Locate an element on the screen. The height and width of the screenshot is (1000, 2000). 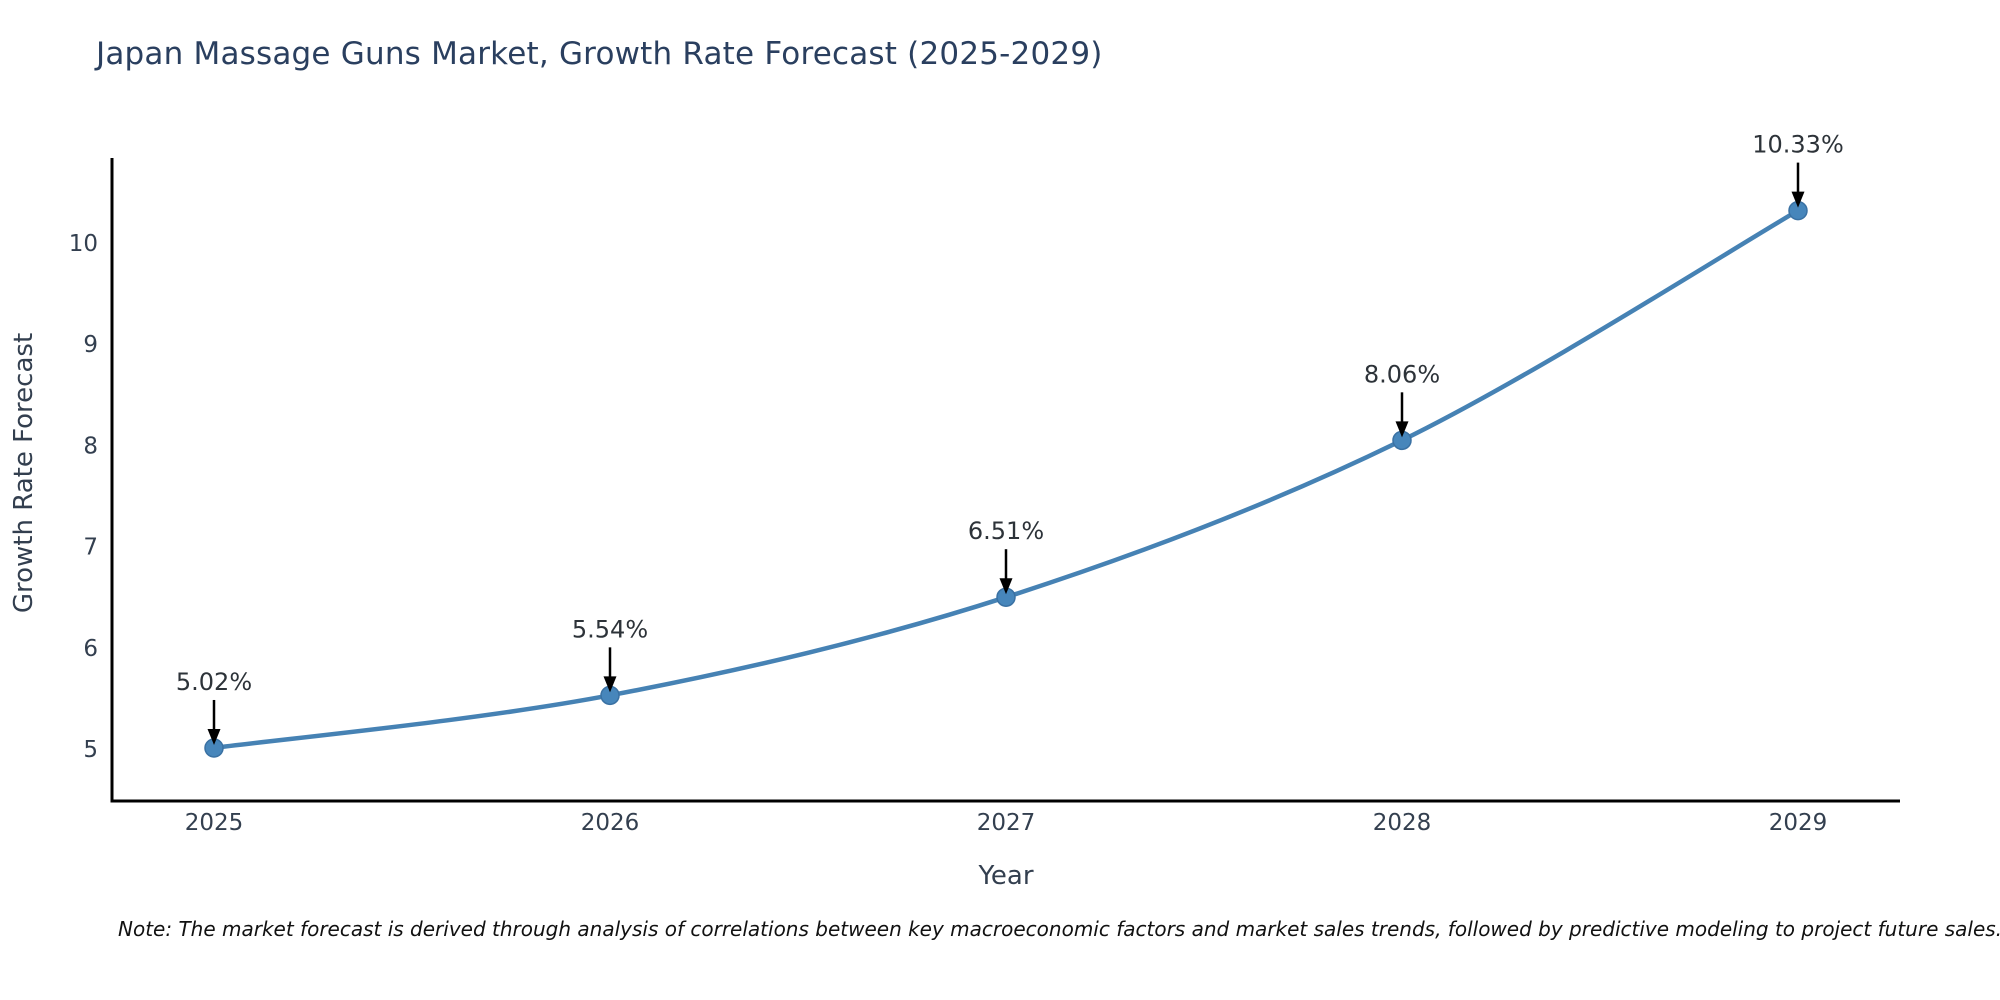
y-tick-label: 10 is located at coordinates (83, 244).